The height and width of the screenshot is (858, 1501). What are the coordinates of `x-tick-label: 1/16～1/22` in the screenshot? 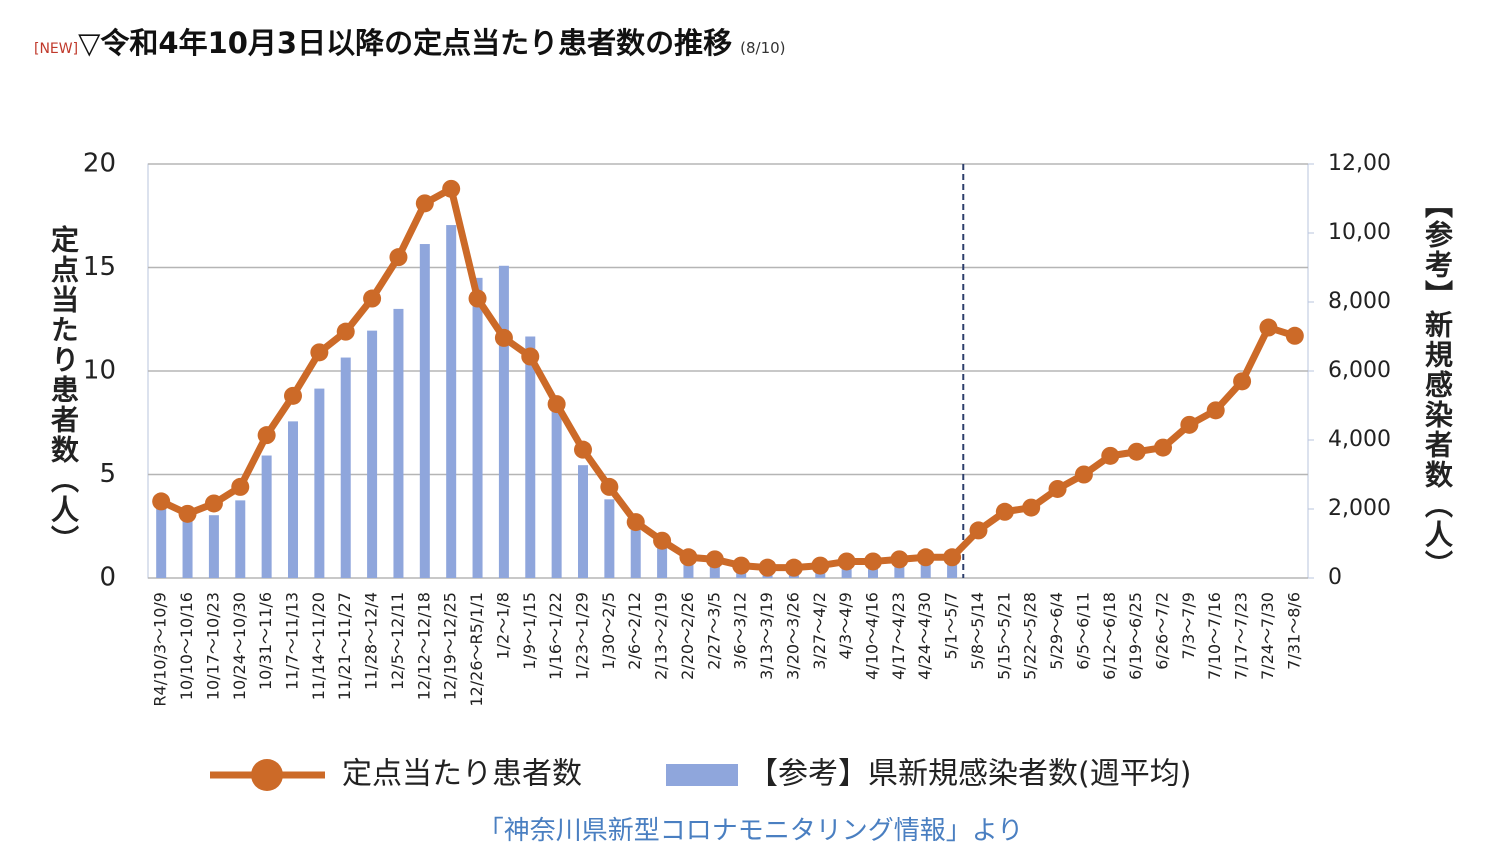 It's located at (555, 636).